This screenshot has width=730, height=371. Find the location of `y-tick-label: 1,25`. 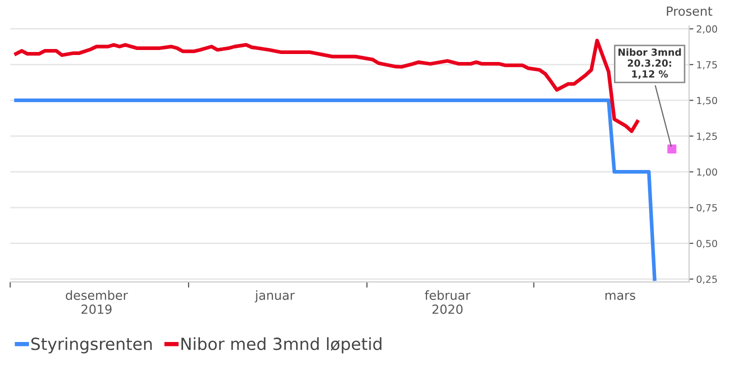

y-tick-label: 1,25 is located at coordinates (707, 136).